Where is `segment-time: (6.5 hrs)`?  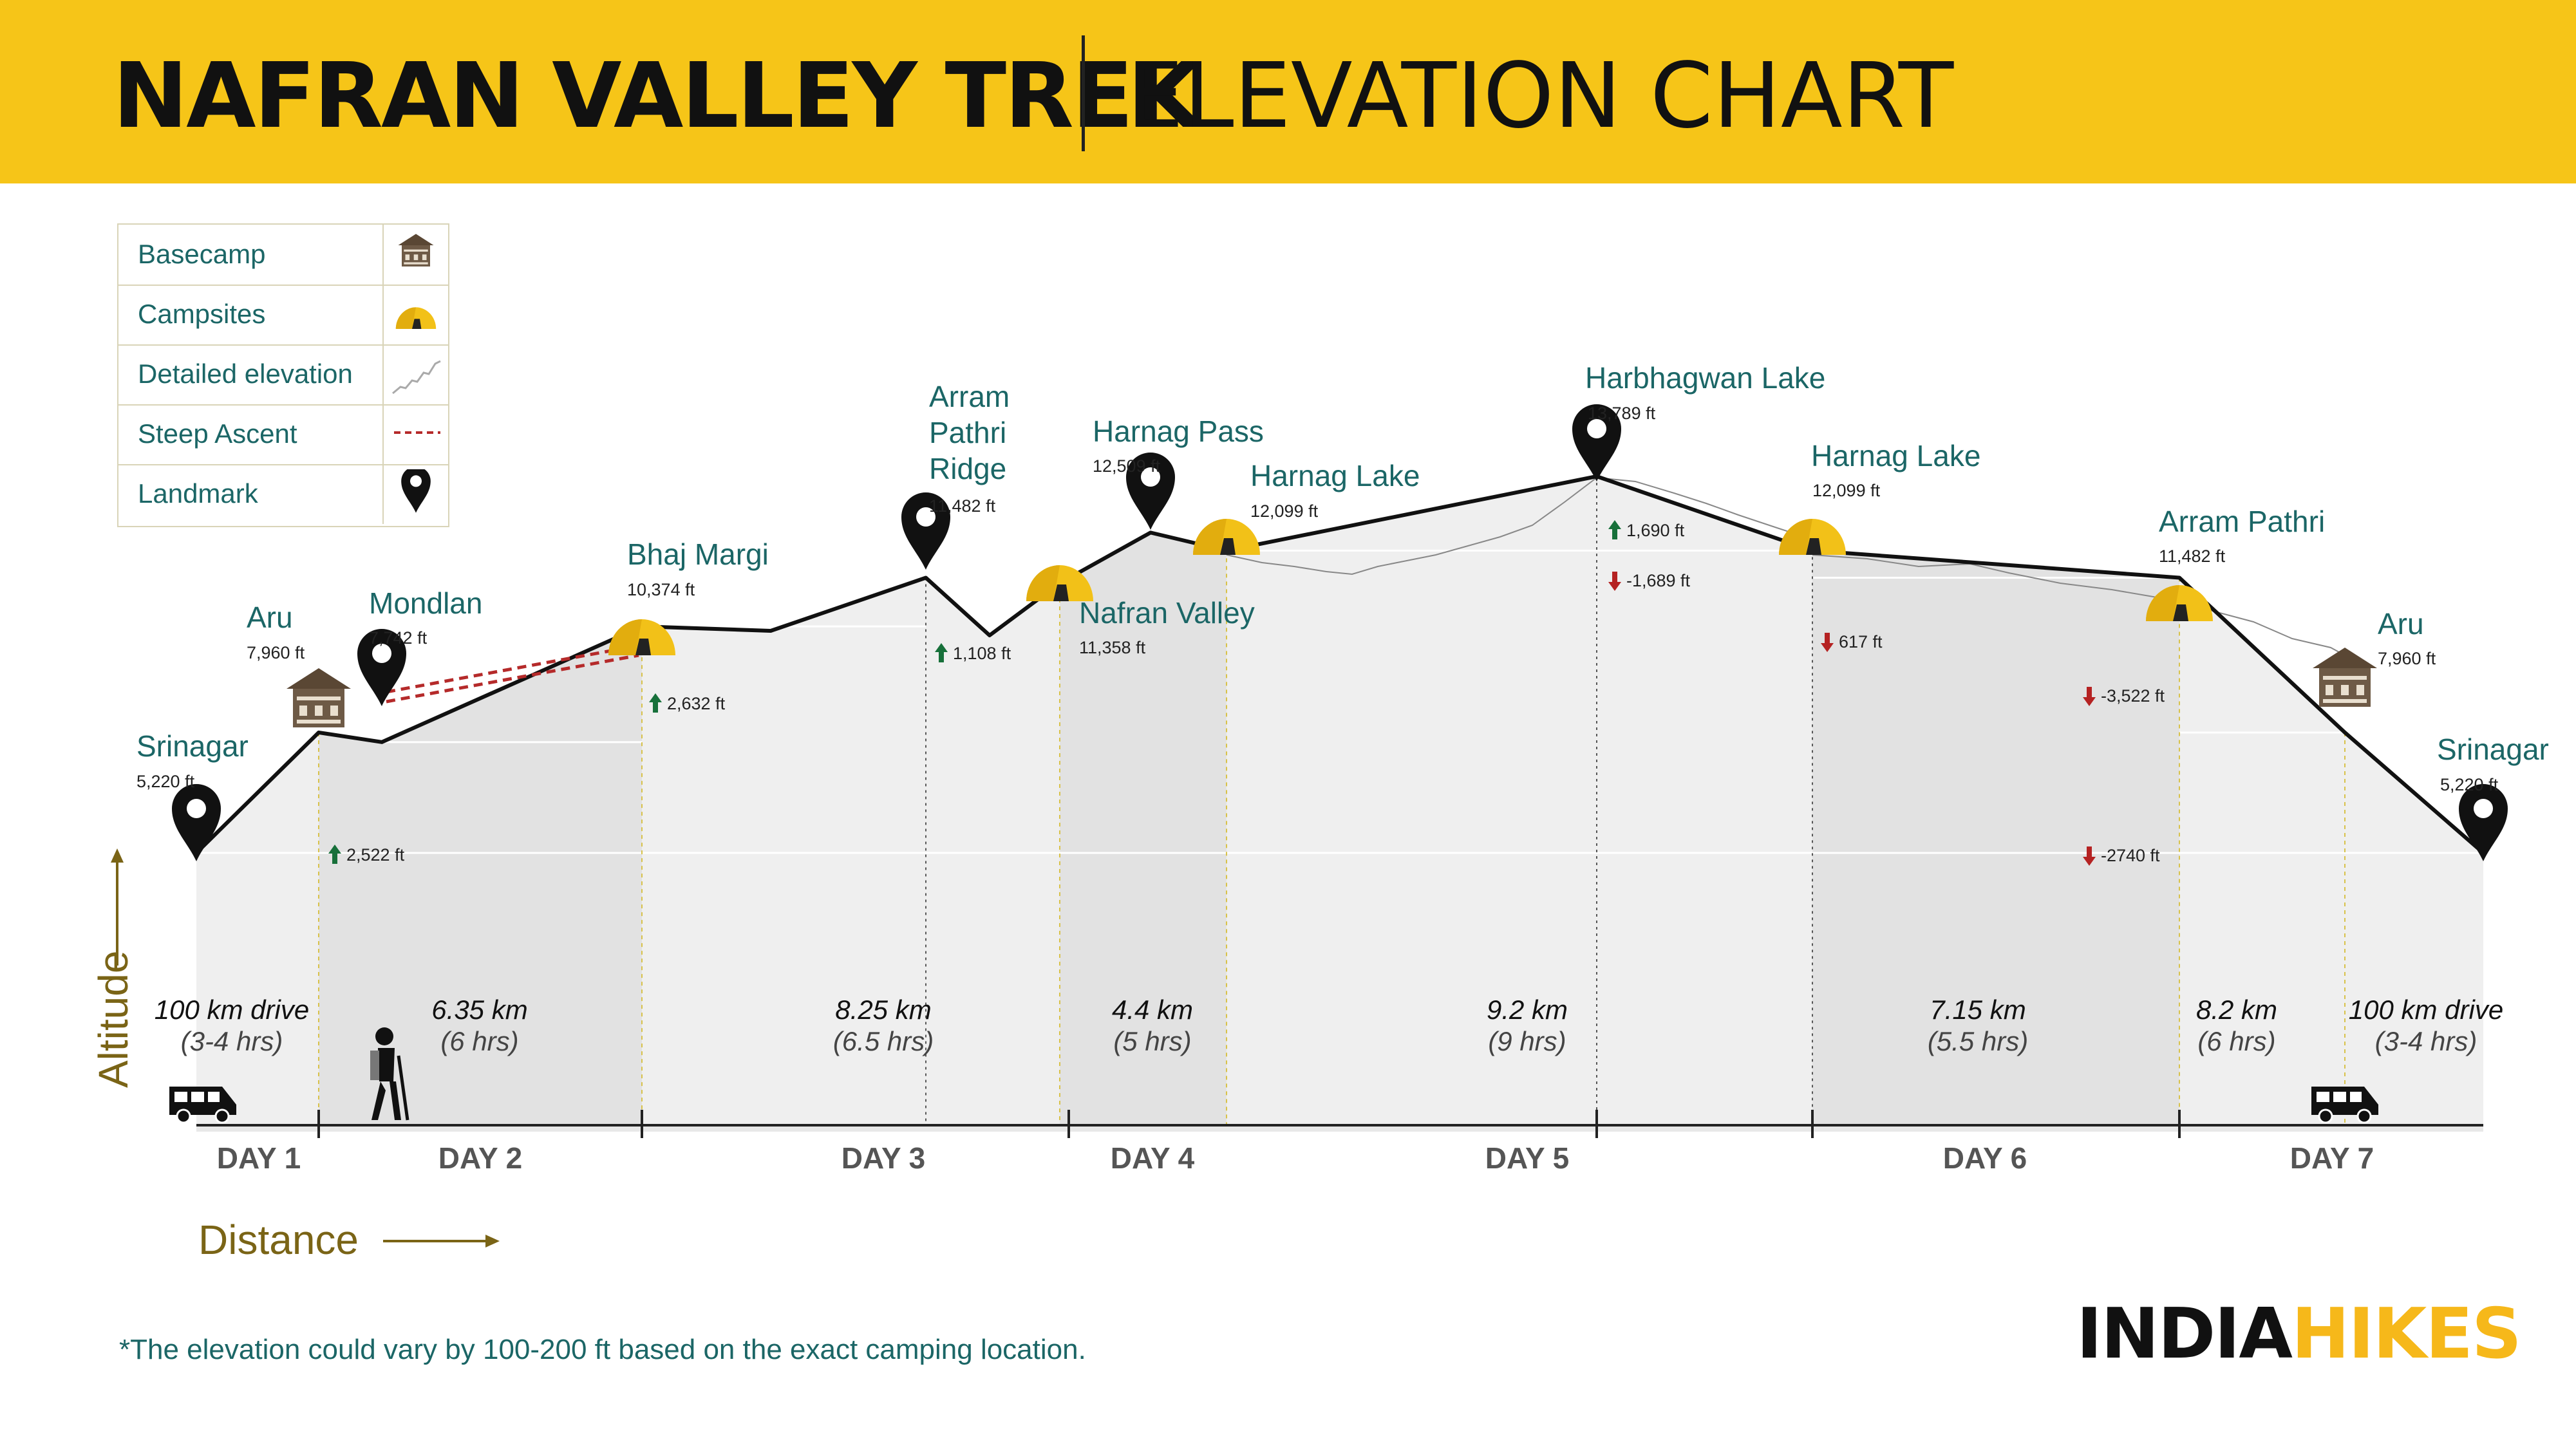
segment-time: (6.5 hrs) is located at coordinates (883, 1041).